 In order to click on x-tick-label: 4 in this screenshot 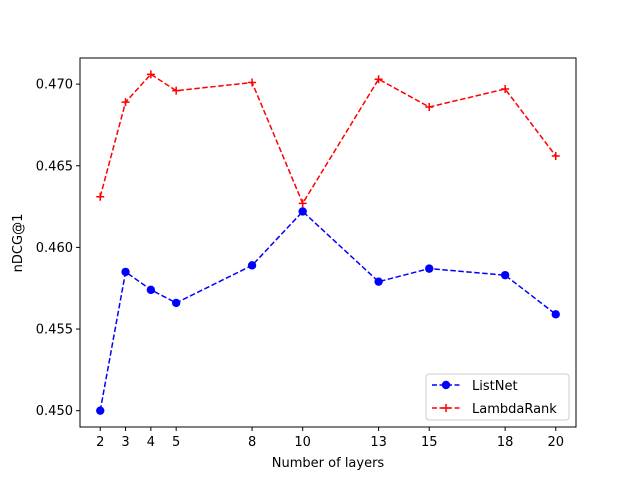, I will do `click(151, 442)`.